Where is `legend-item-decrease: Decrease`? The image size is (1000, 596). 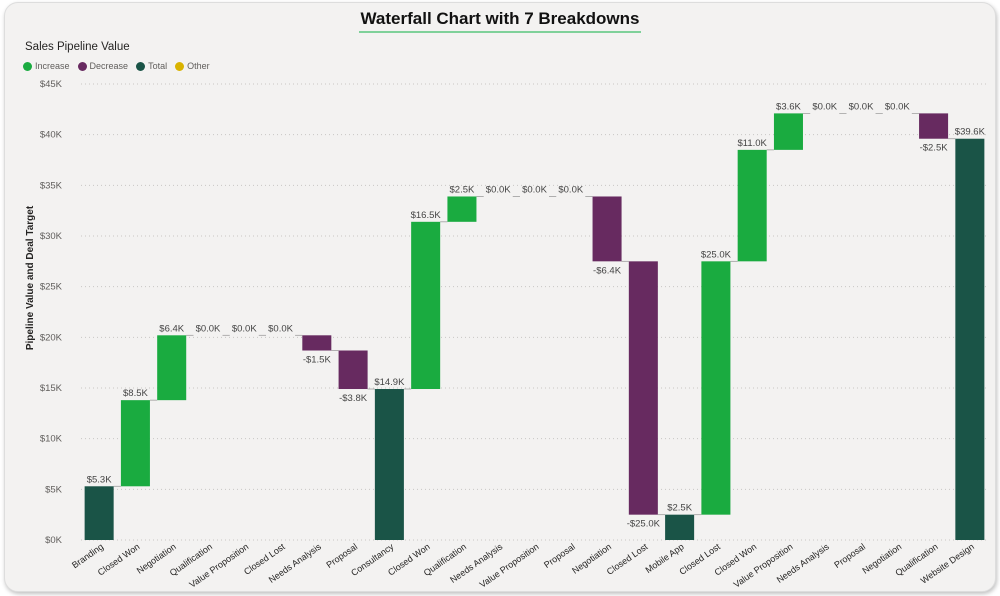
legend-item-decrease: Decrease is located at coordinates (103, 66).